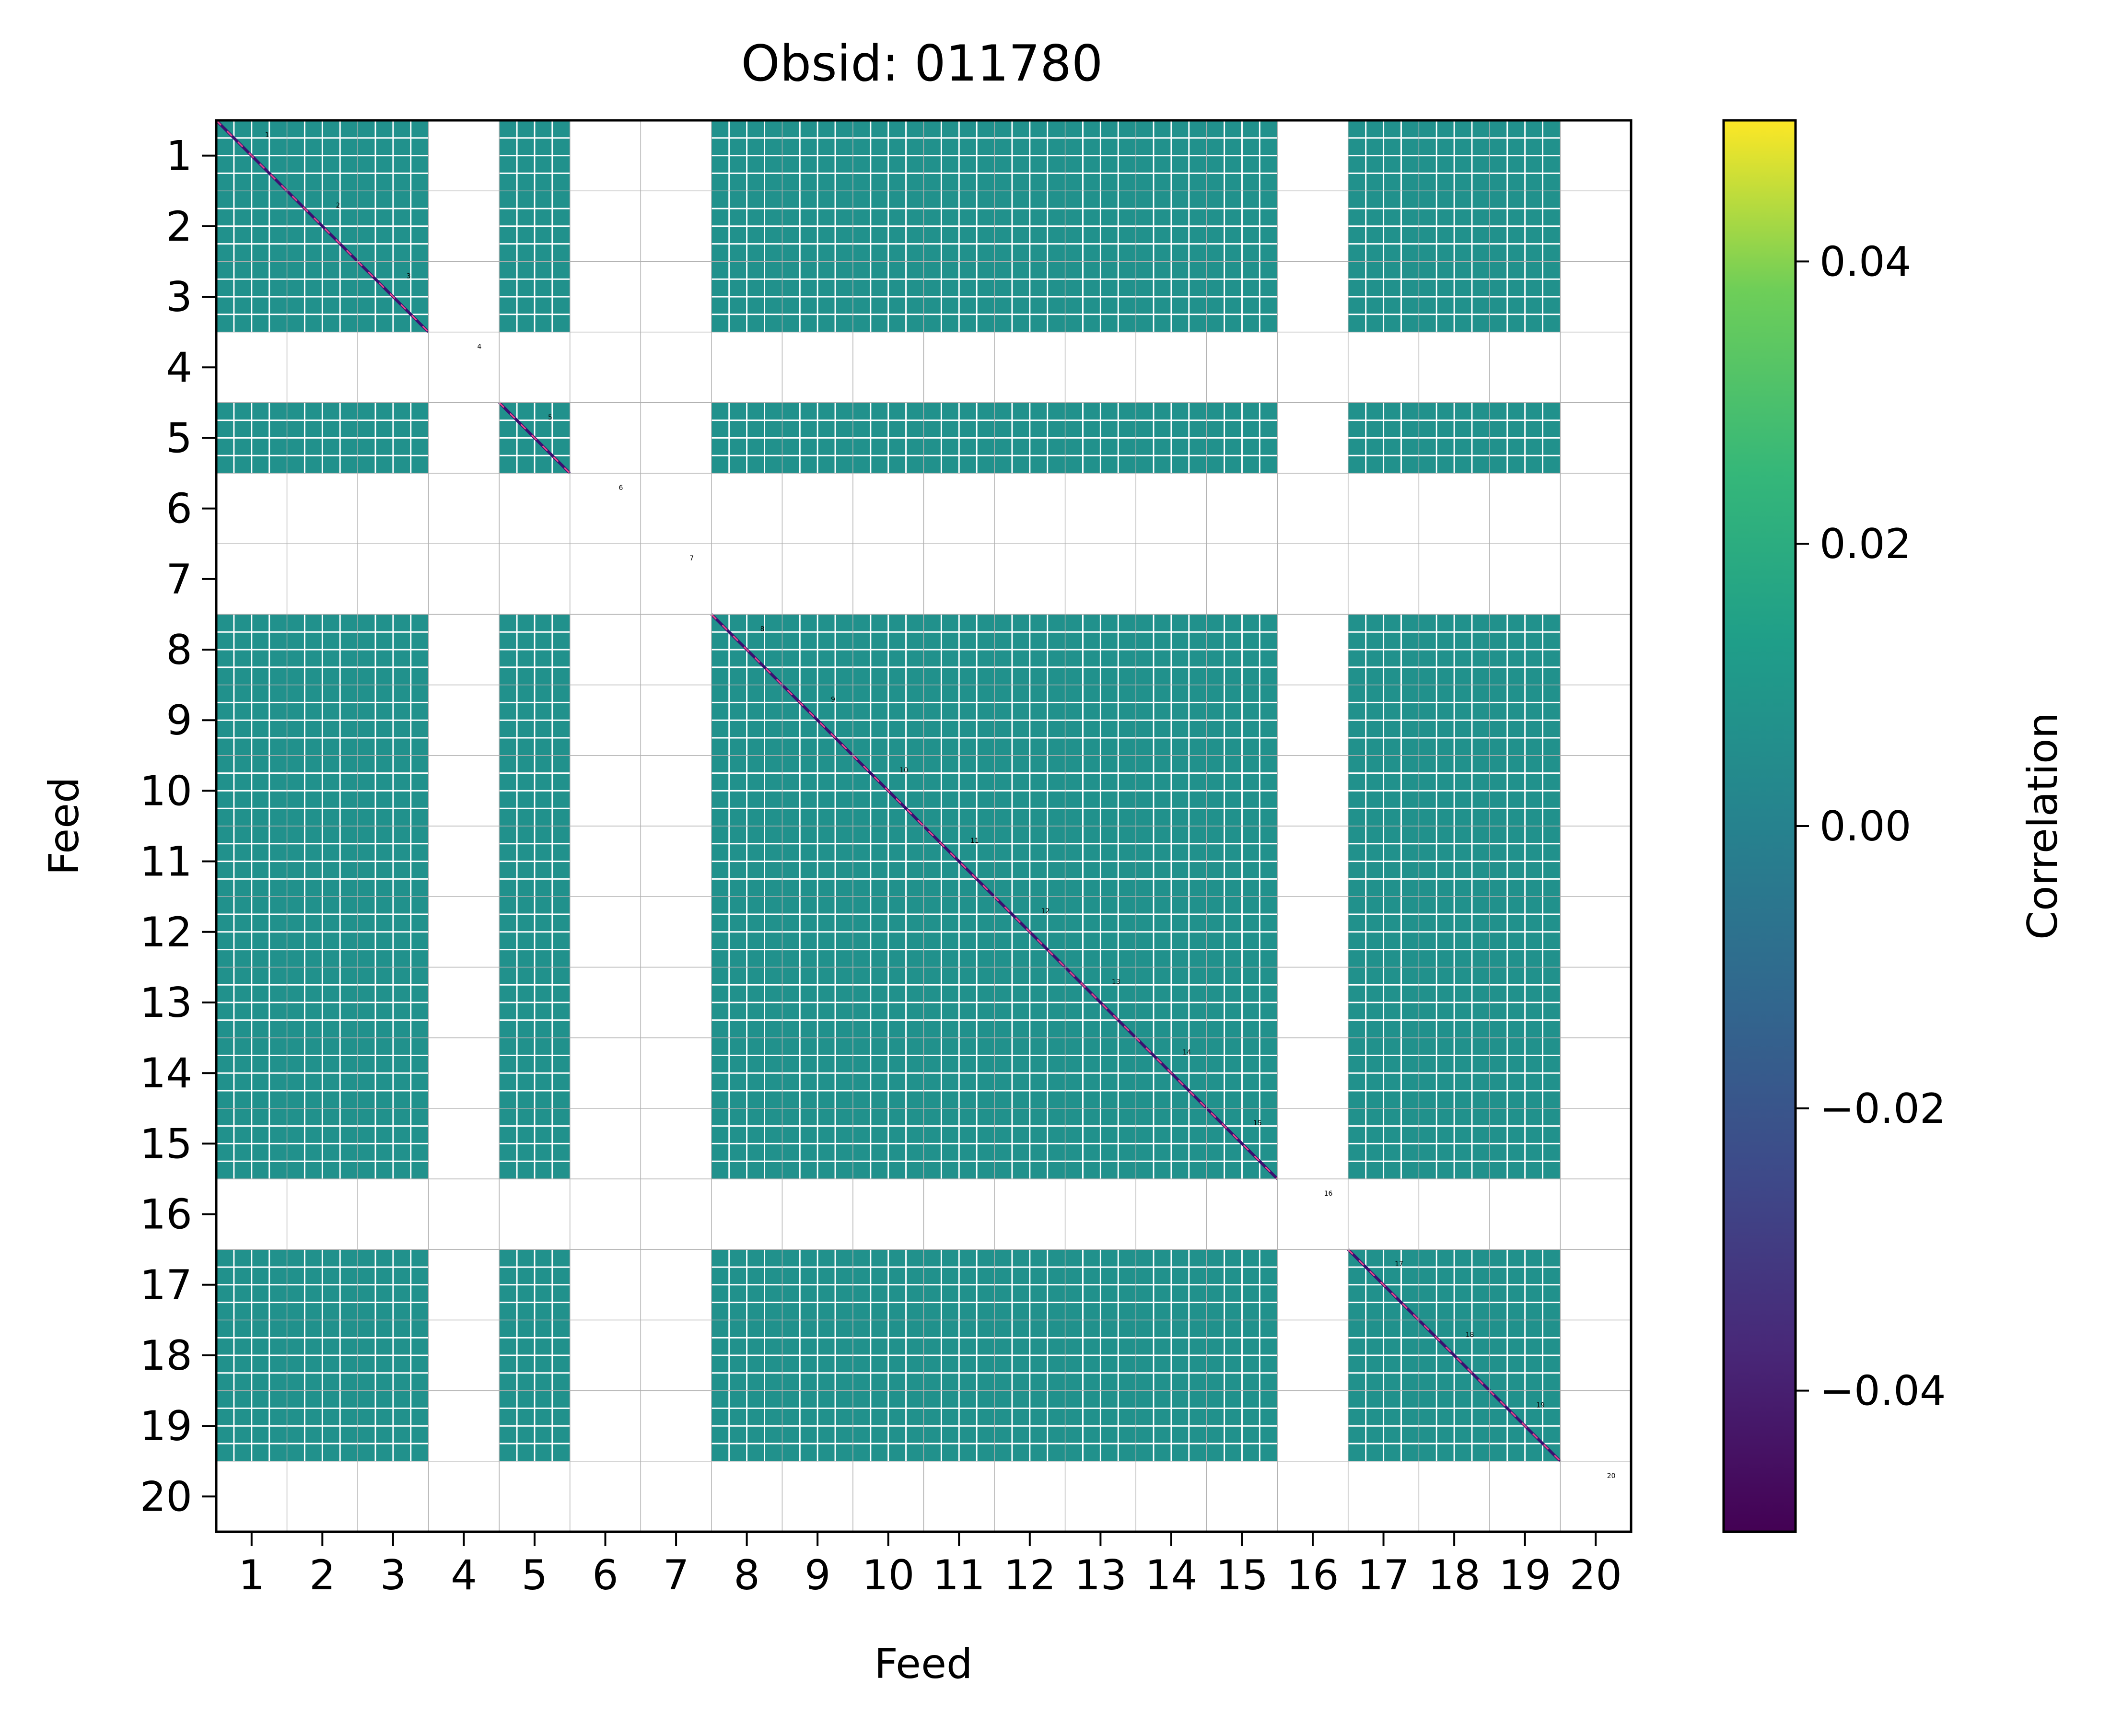 This screenshot has height=1736, width=2111. I want to click on x-tick-label: 13, so click(1100, 1575).